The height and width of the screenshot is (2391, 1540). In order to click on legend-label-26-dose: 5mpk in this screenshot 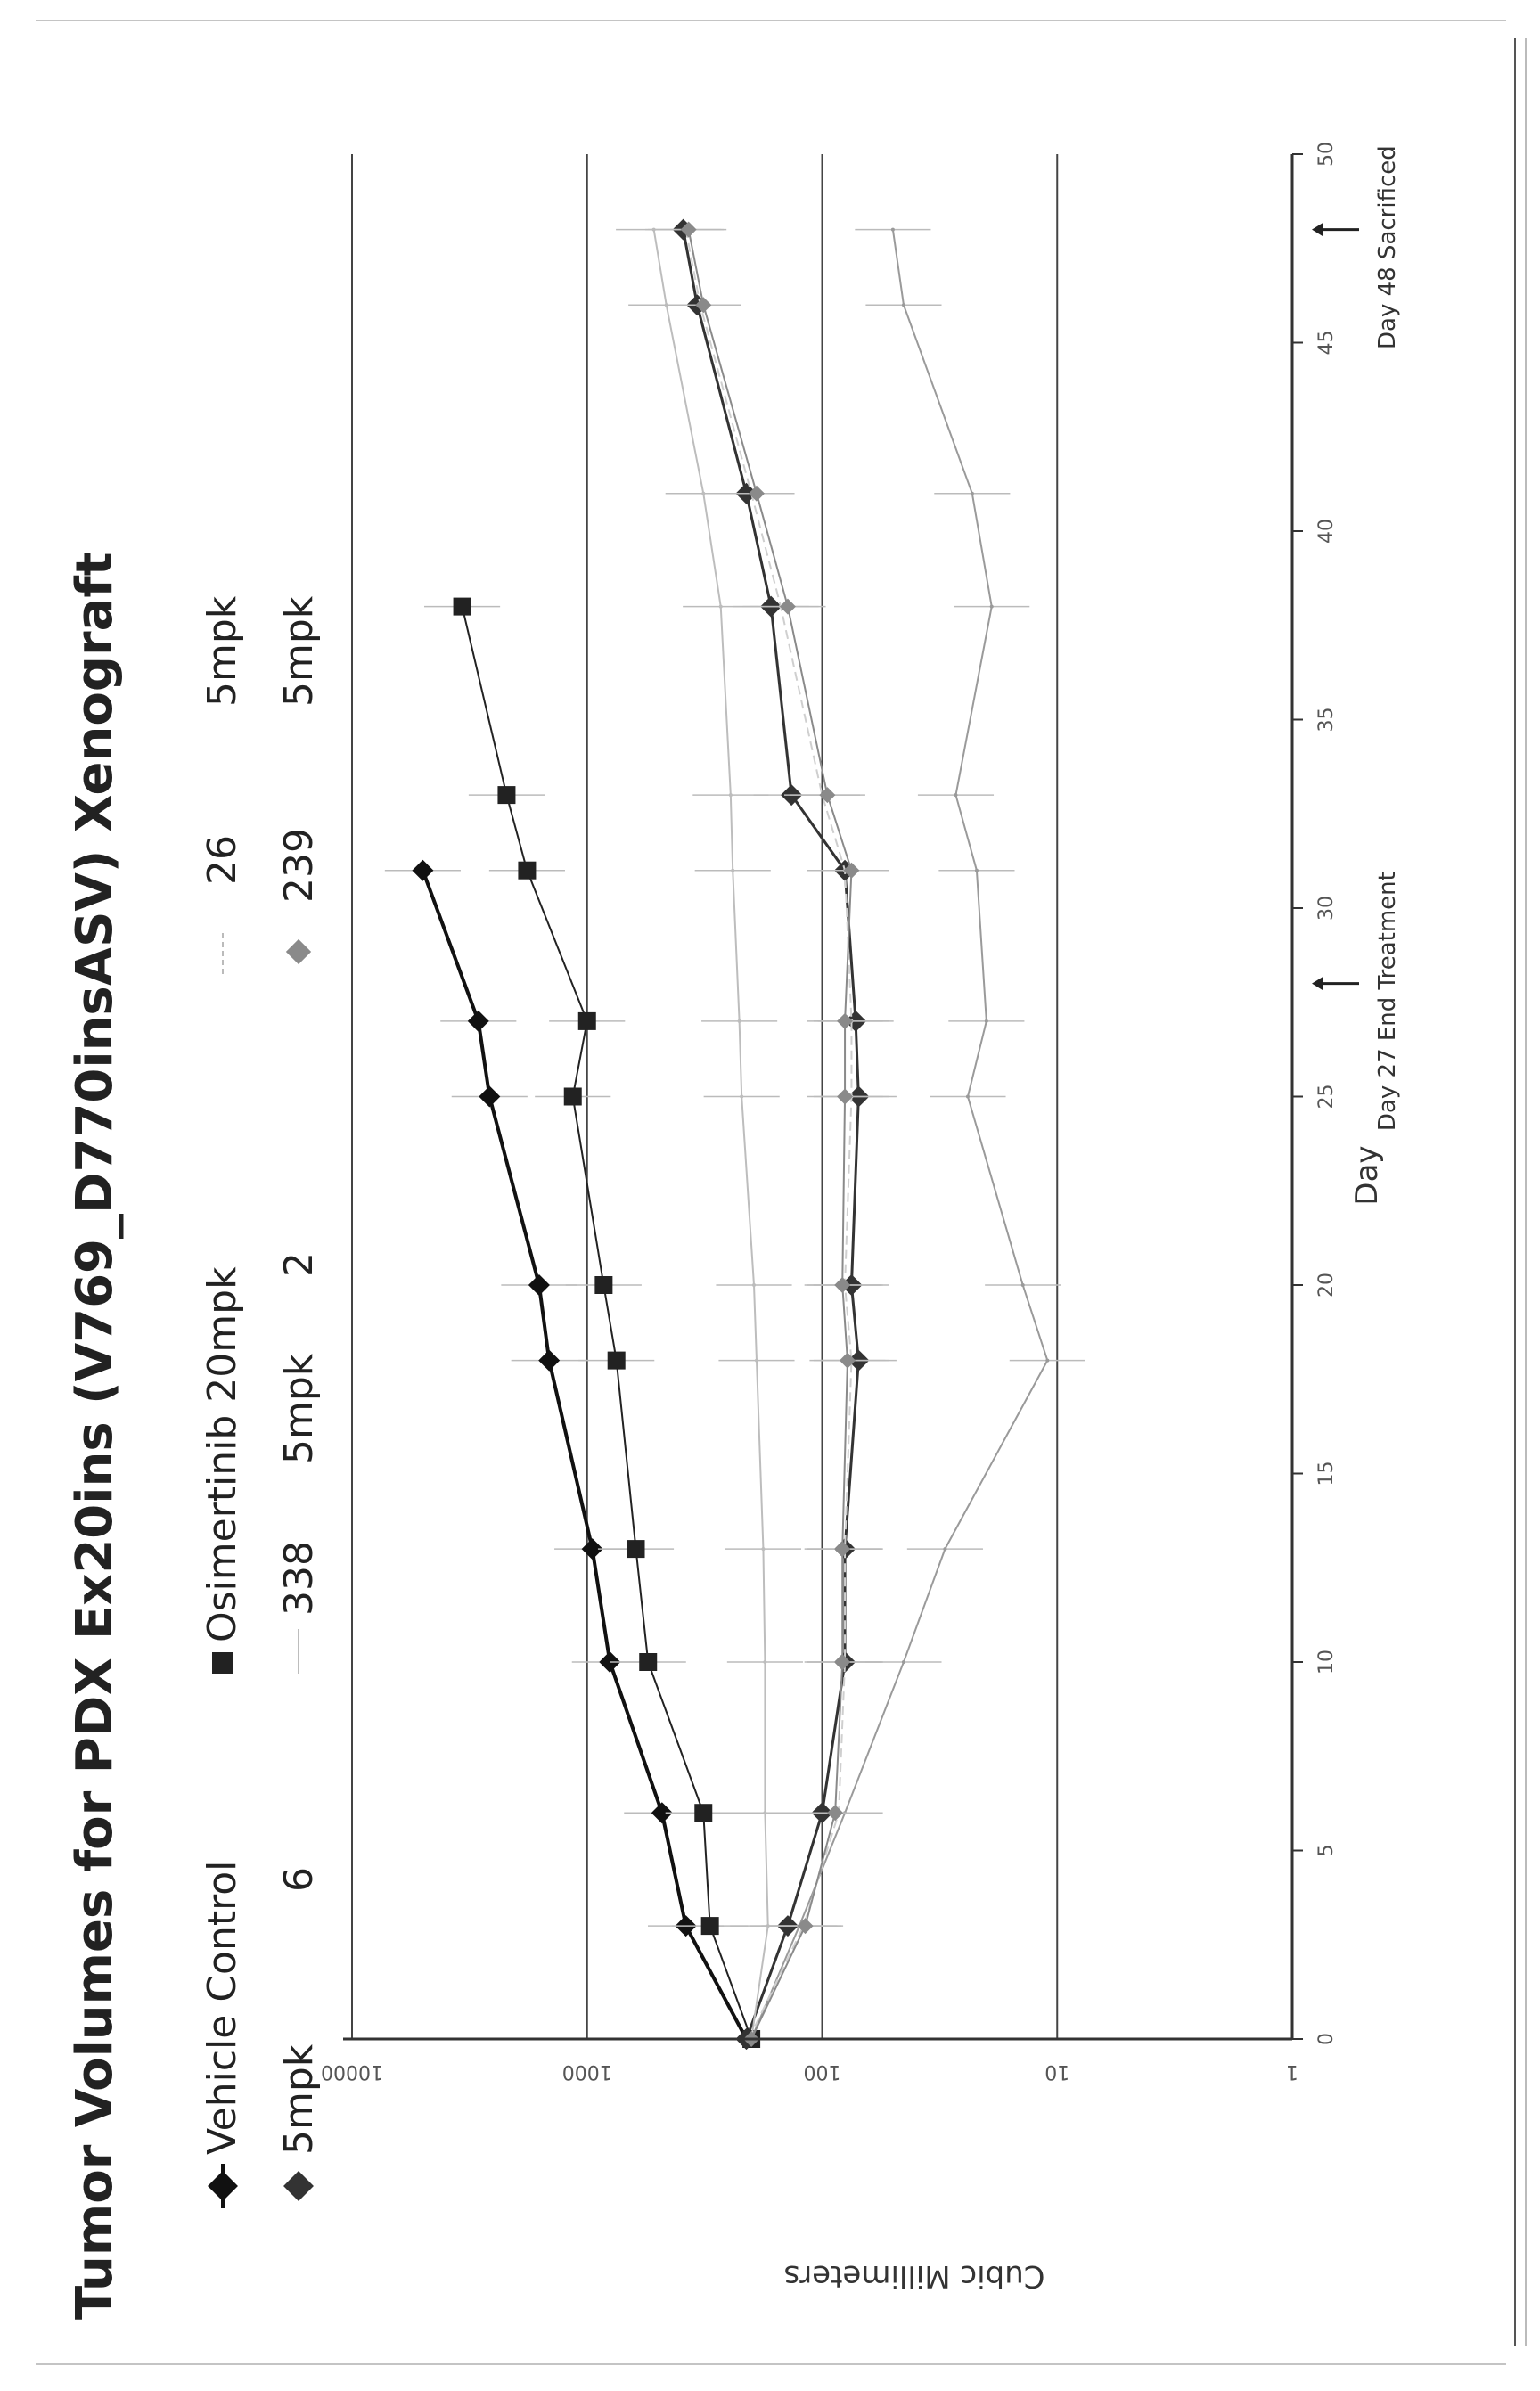, I will do `click(222, 651)`.